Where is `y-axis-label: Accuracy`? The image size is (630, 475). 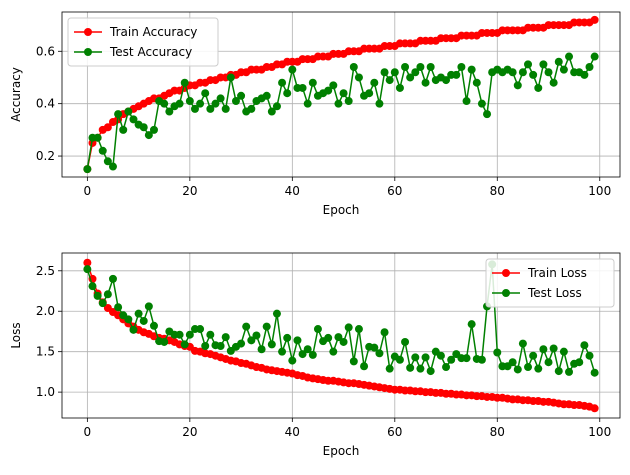 y-axis-label: Accuracy is located at coordinates (16, 94).